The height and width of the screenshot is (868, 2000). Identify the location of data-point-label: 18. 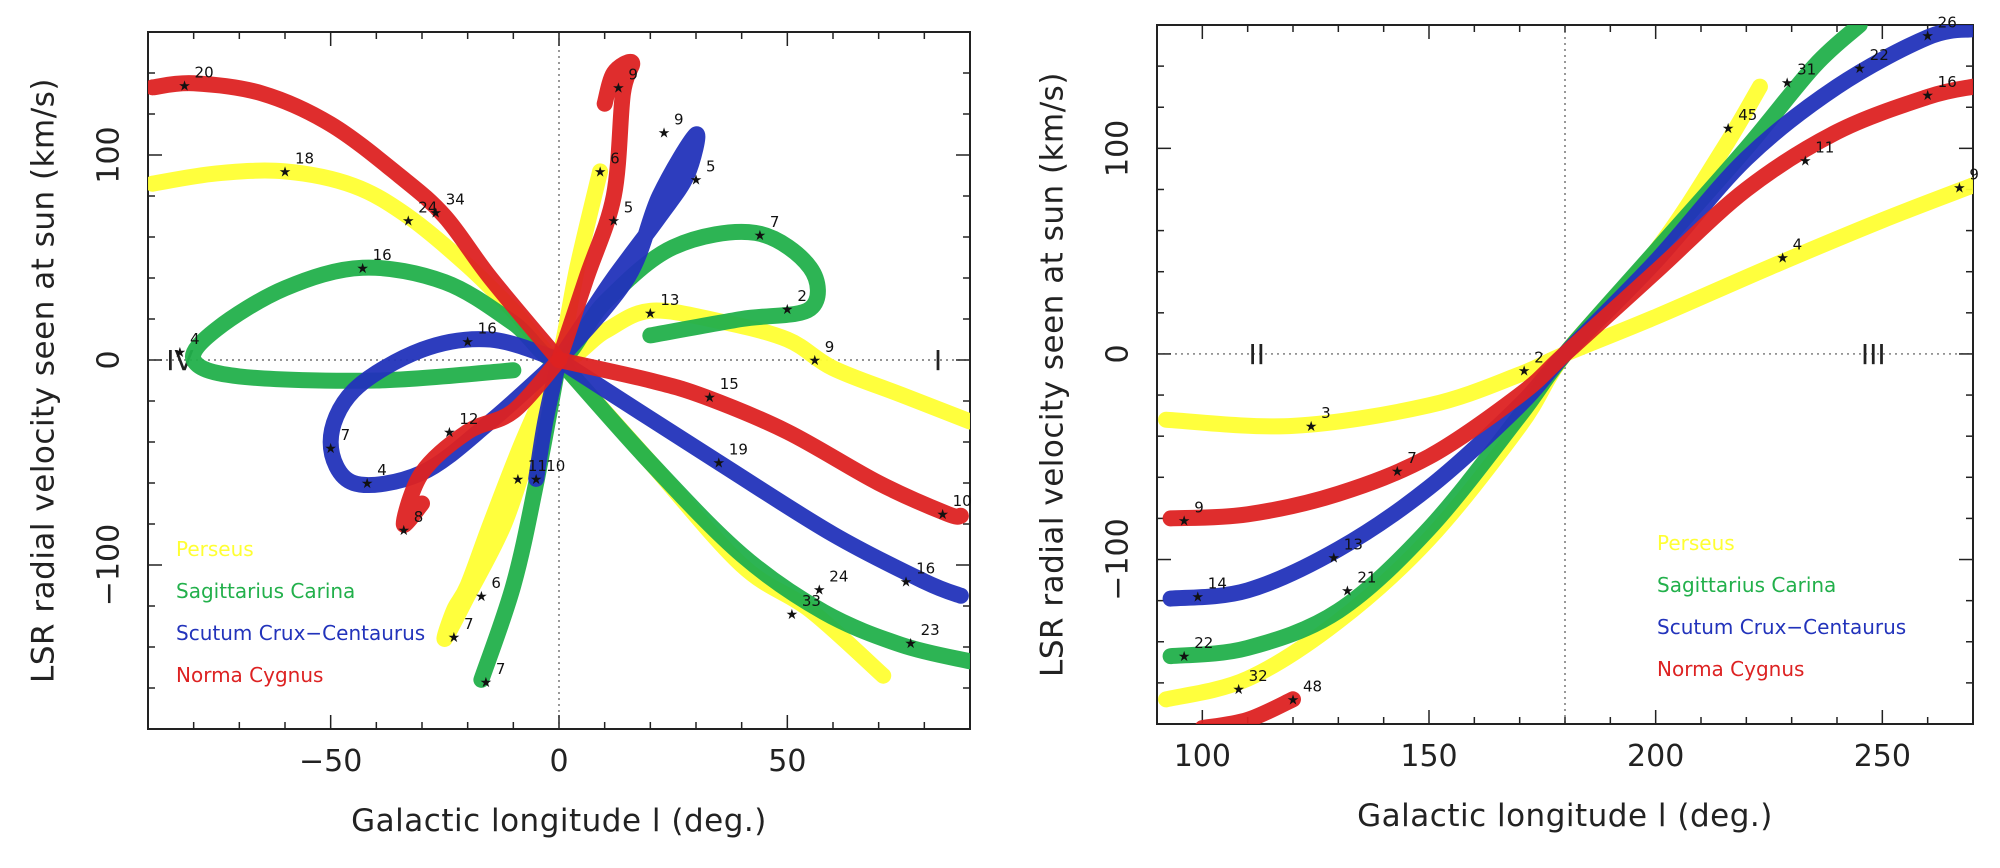
(304, 158).